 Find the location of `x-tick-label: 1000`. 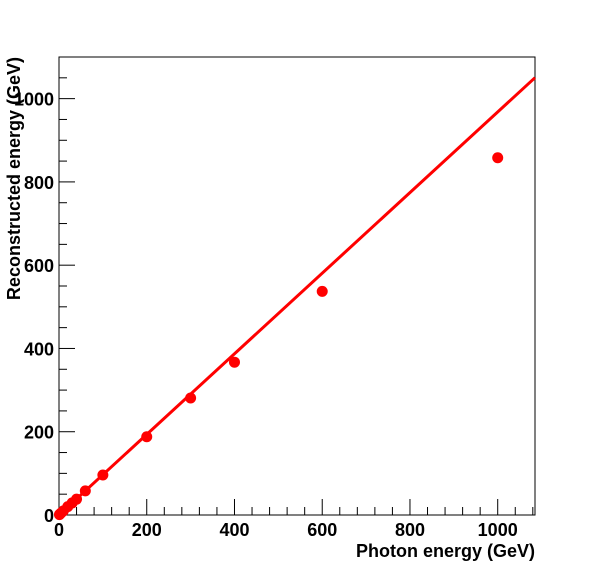

x-tick-label: 1000 is located at coordinates (498, 530).